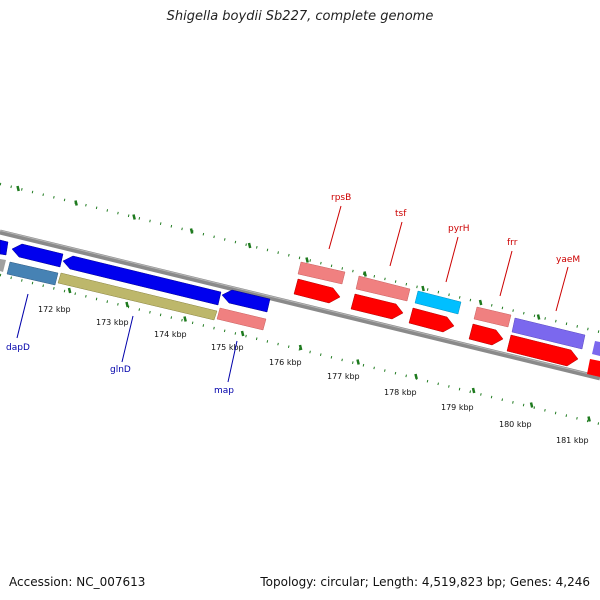 Image resolution: width=600 pixels, height=600 pixels. What do you see at coordinates (227, 347) in the screenshot?
I see `kbp-label: 175 kbp` at bounding box center [227, 347].